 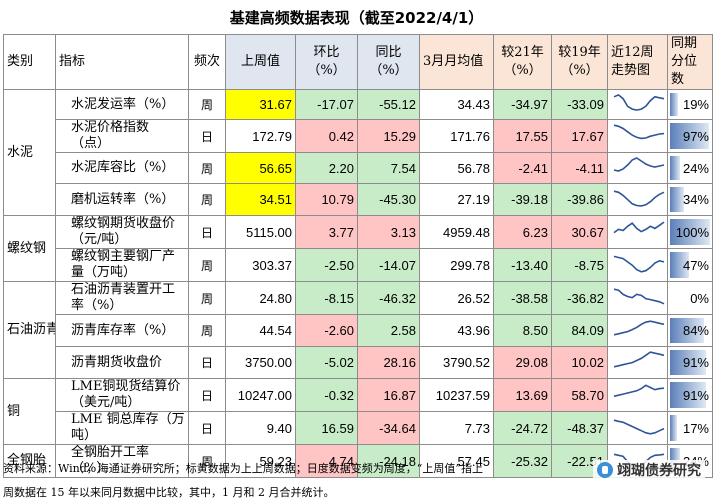 I want to click on wow-cell: 16.59, so click(x=326, y=428).